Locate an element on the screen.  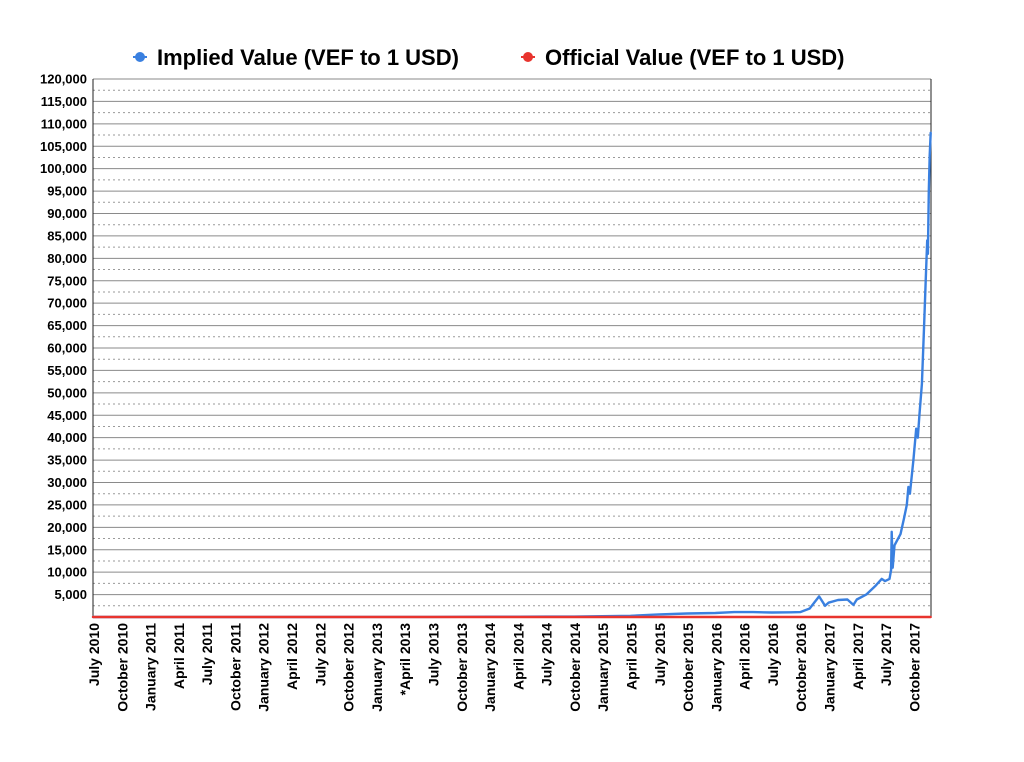
x-tick-label: January 2015 is located at coordinates (603, 667).